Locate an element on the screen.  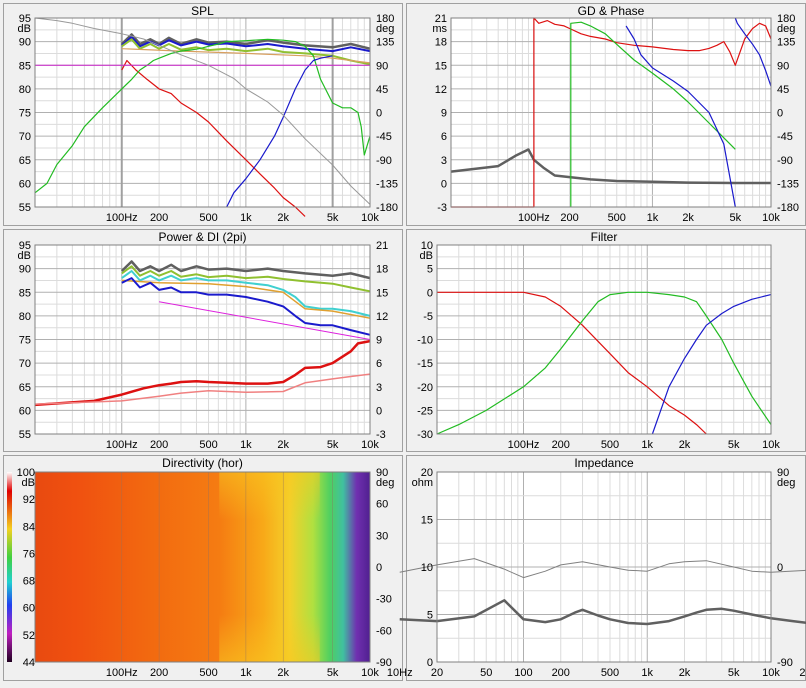
directivity-title: Directivity (hor) is located at coordinates (202, 463).